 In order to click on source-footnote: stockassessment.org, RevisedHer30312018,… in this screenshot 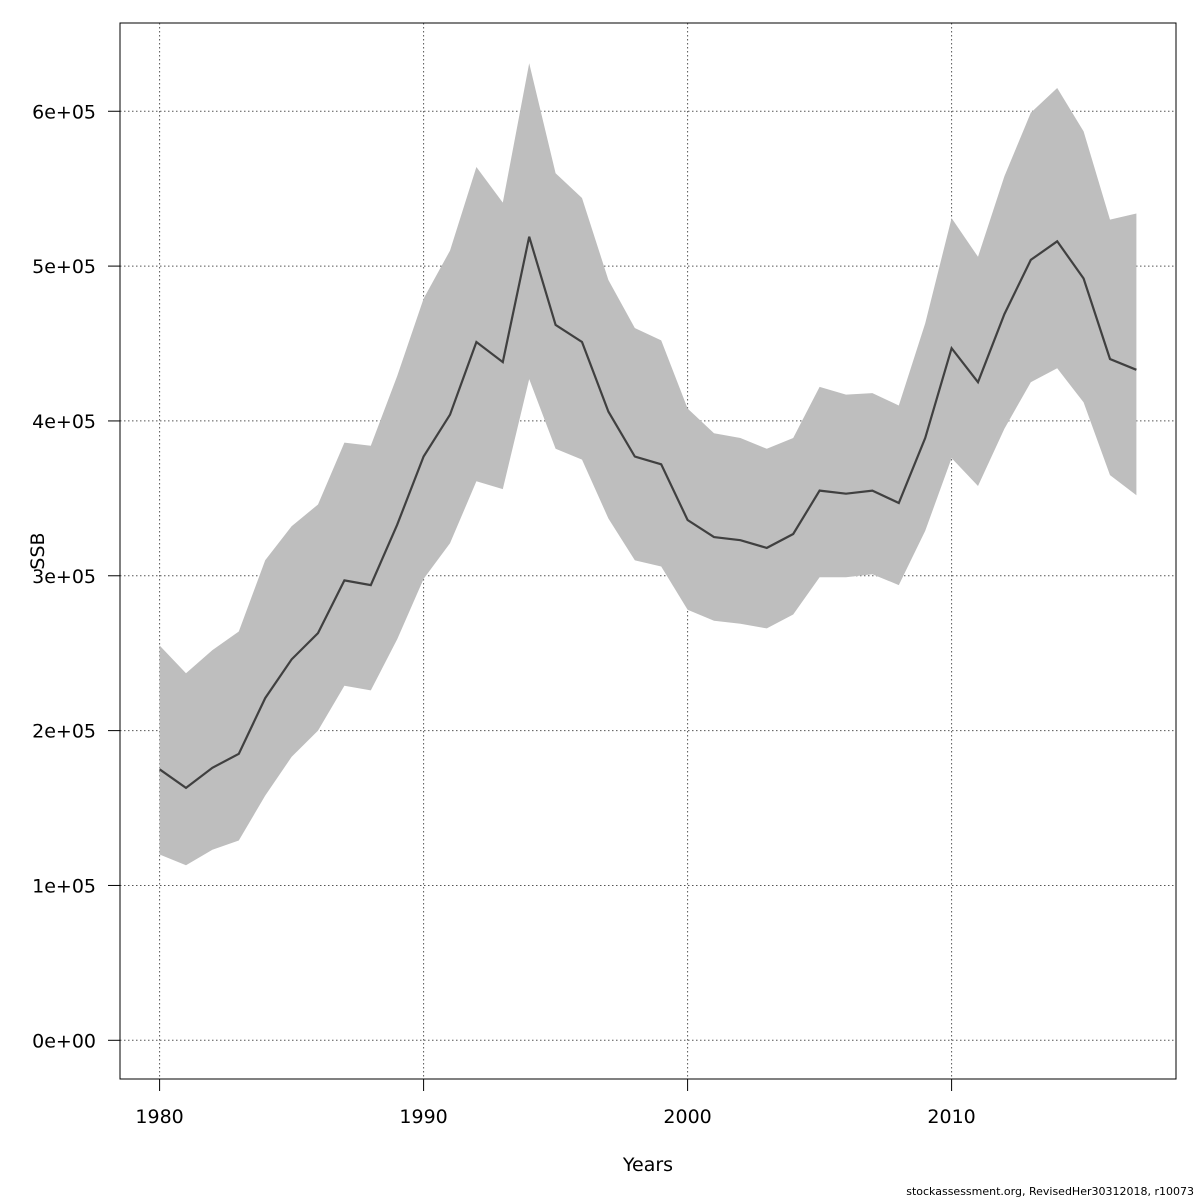, I will do `click(1050, 1191)`.